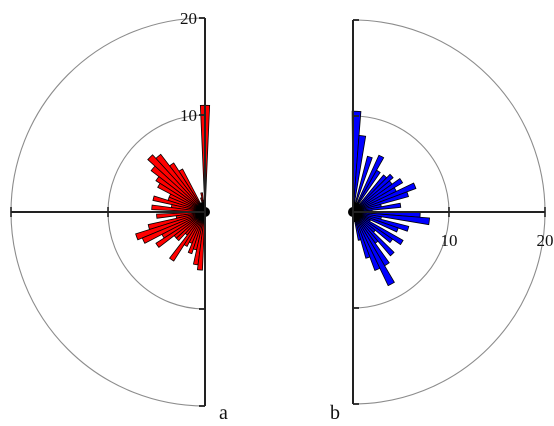 Image resolution: width=554 pixels, height=426 pixels. What do you see at coordinates (335, 413) in the screenshot?
I see `panel-label: b` at bounding box center [335, 413].